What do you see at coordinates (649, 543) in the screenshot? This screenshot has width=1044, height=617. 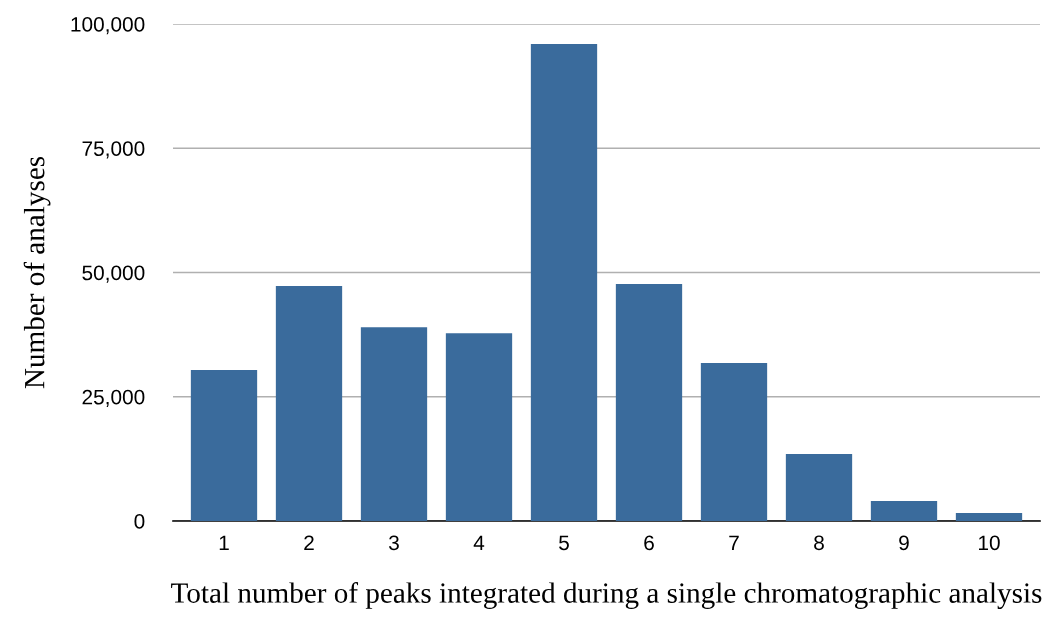 I see `x-tick-label: 6` at bounding box center [649, 543].